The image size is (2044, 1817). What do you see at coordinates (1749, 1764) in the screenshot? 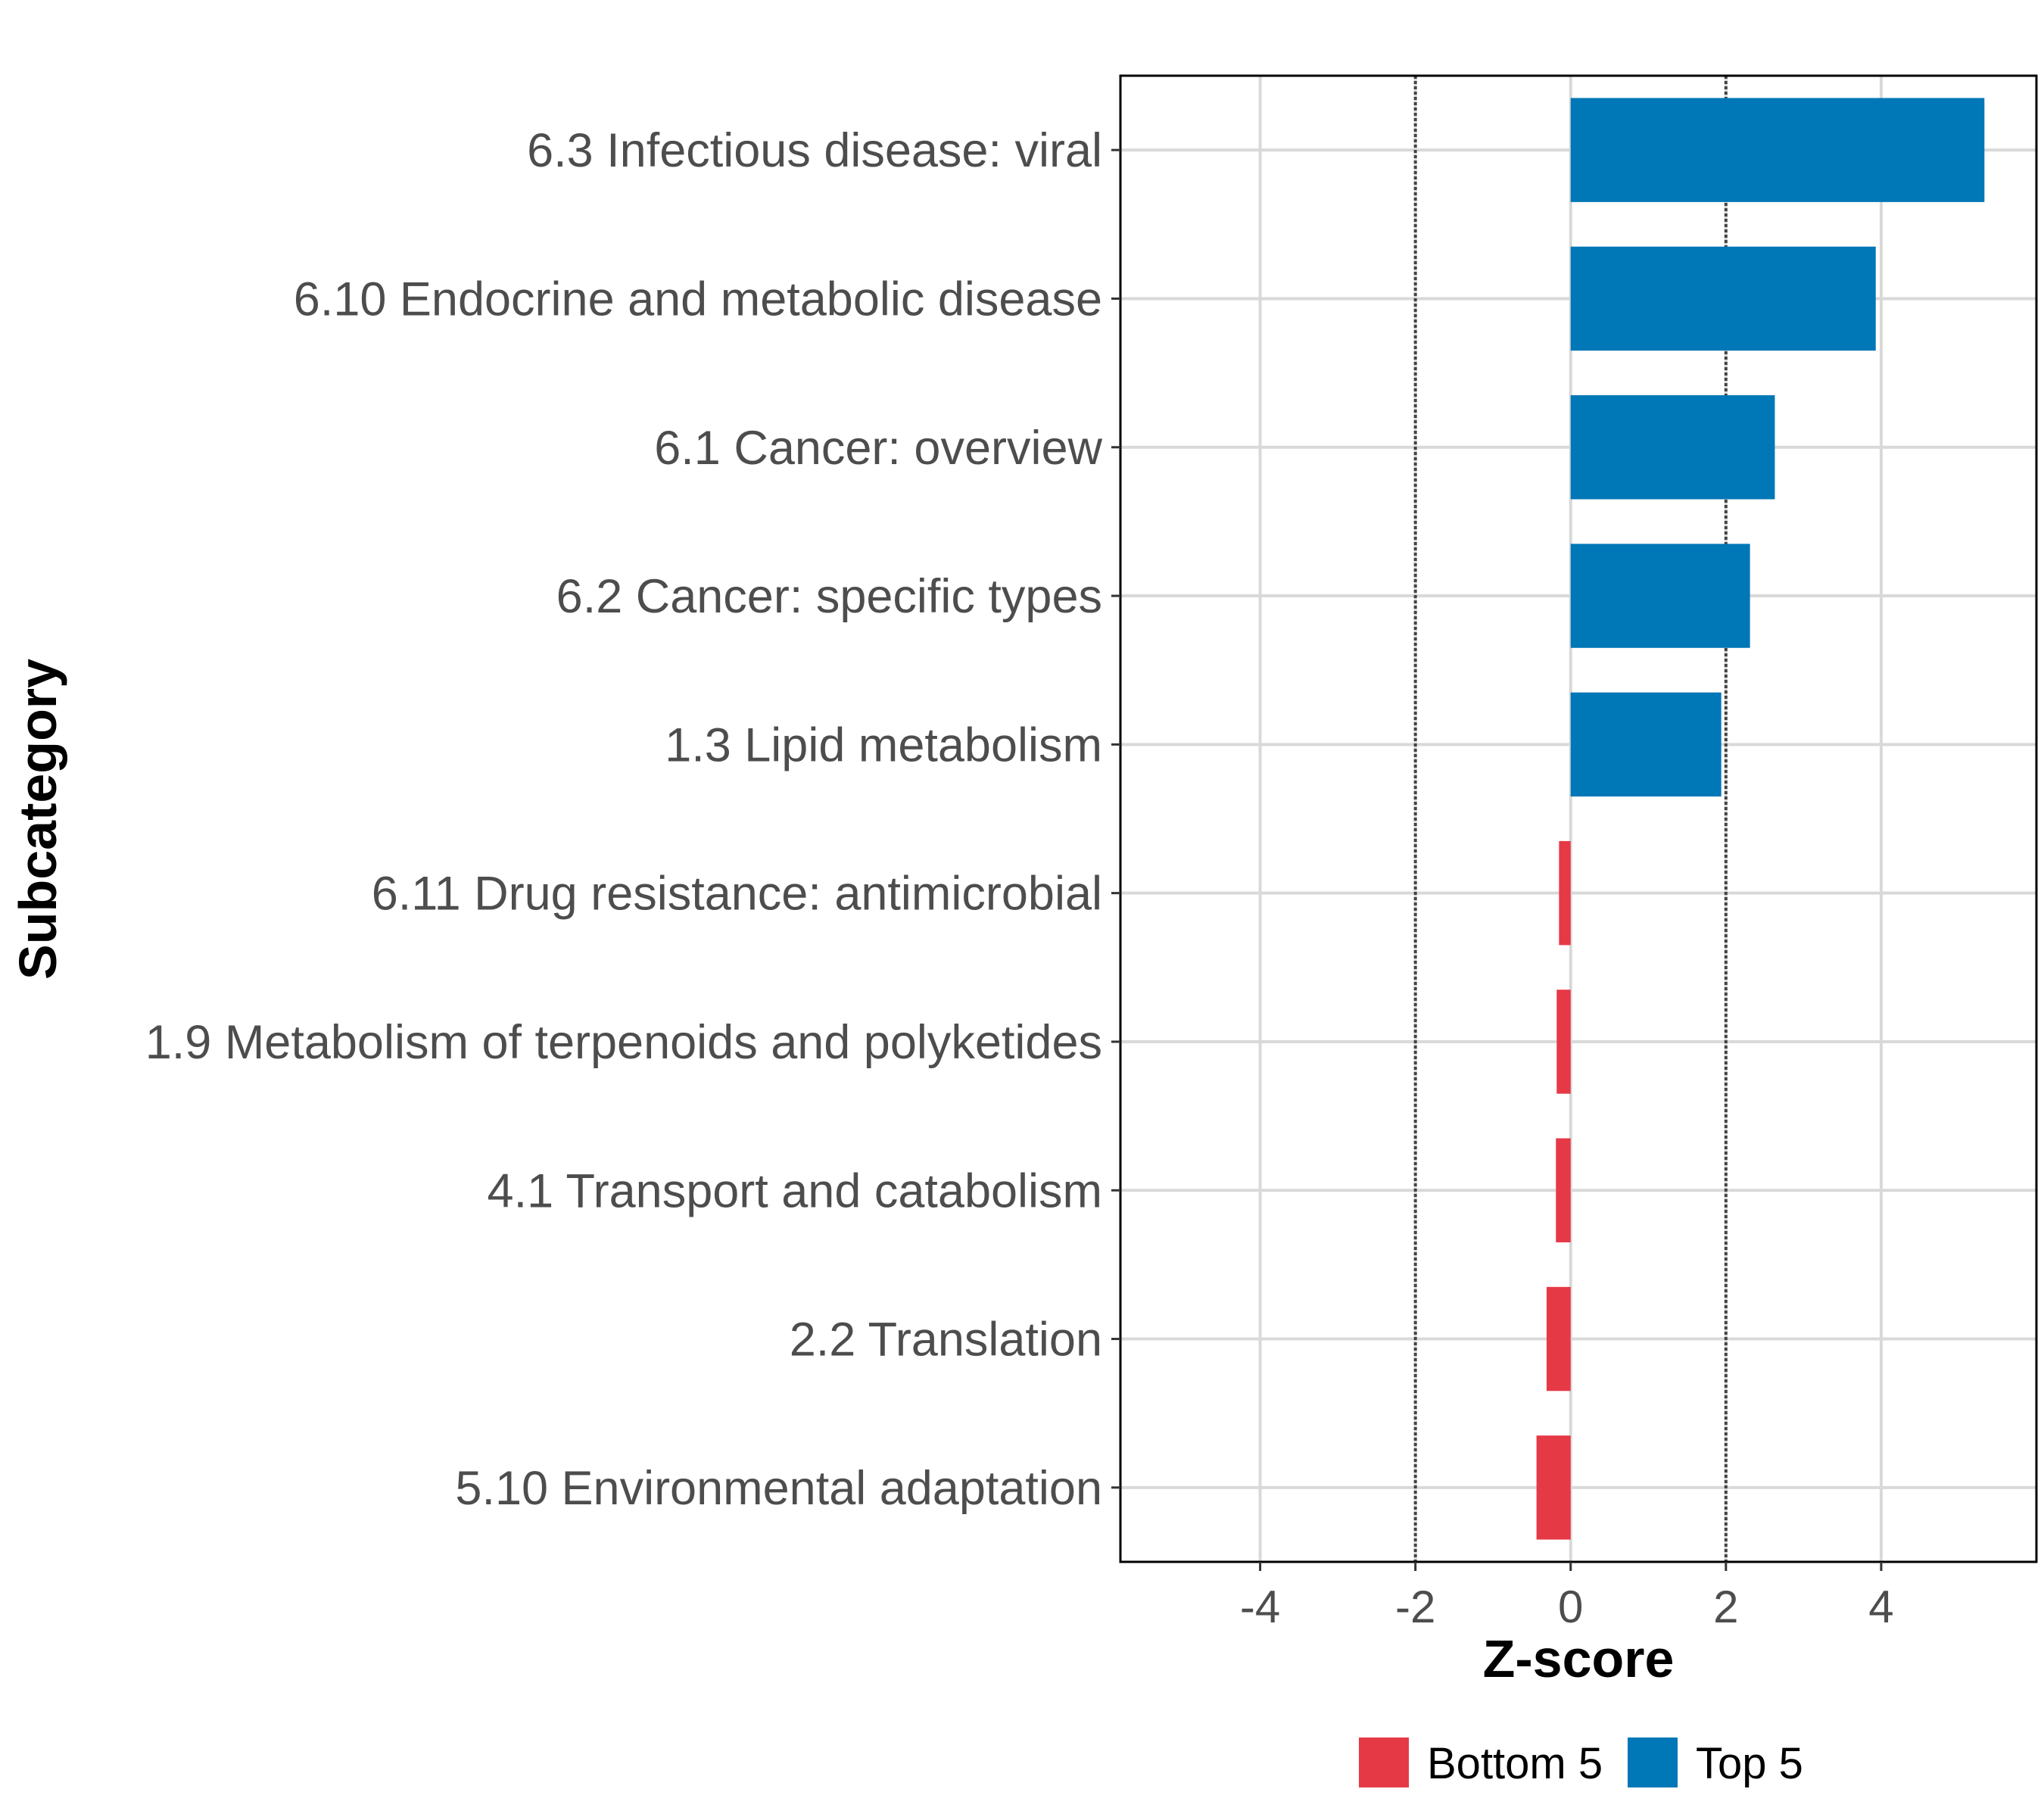
I see `legend-label-2: Top 5` at bounding box center [1749, 1764].